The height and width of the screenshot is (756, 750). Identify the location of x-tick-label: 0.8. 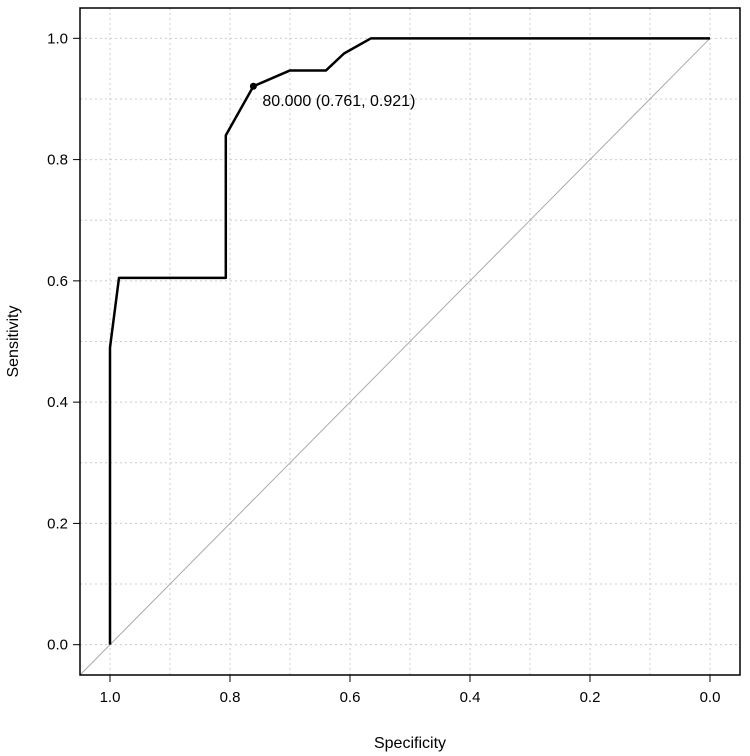
(230, 697).